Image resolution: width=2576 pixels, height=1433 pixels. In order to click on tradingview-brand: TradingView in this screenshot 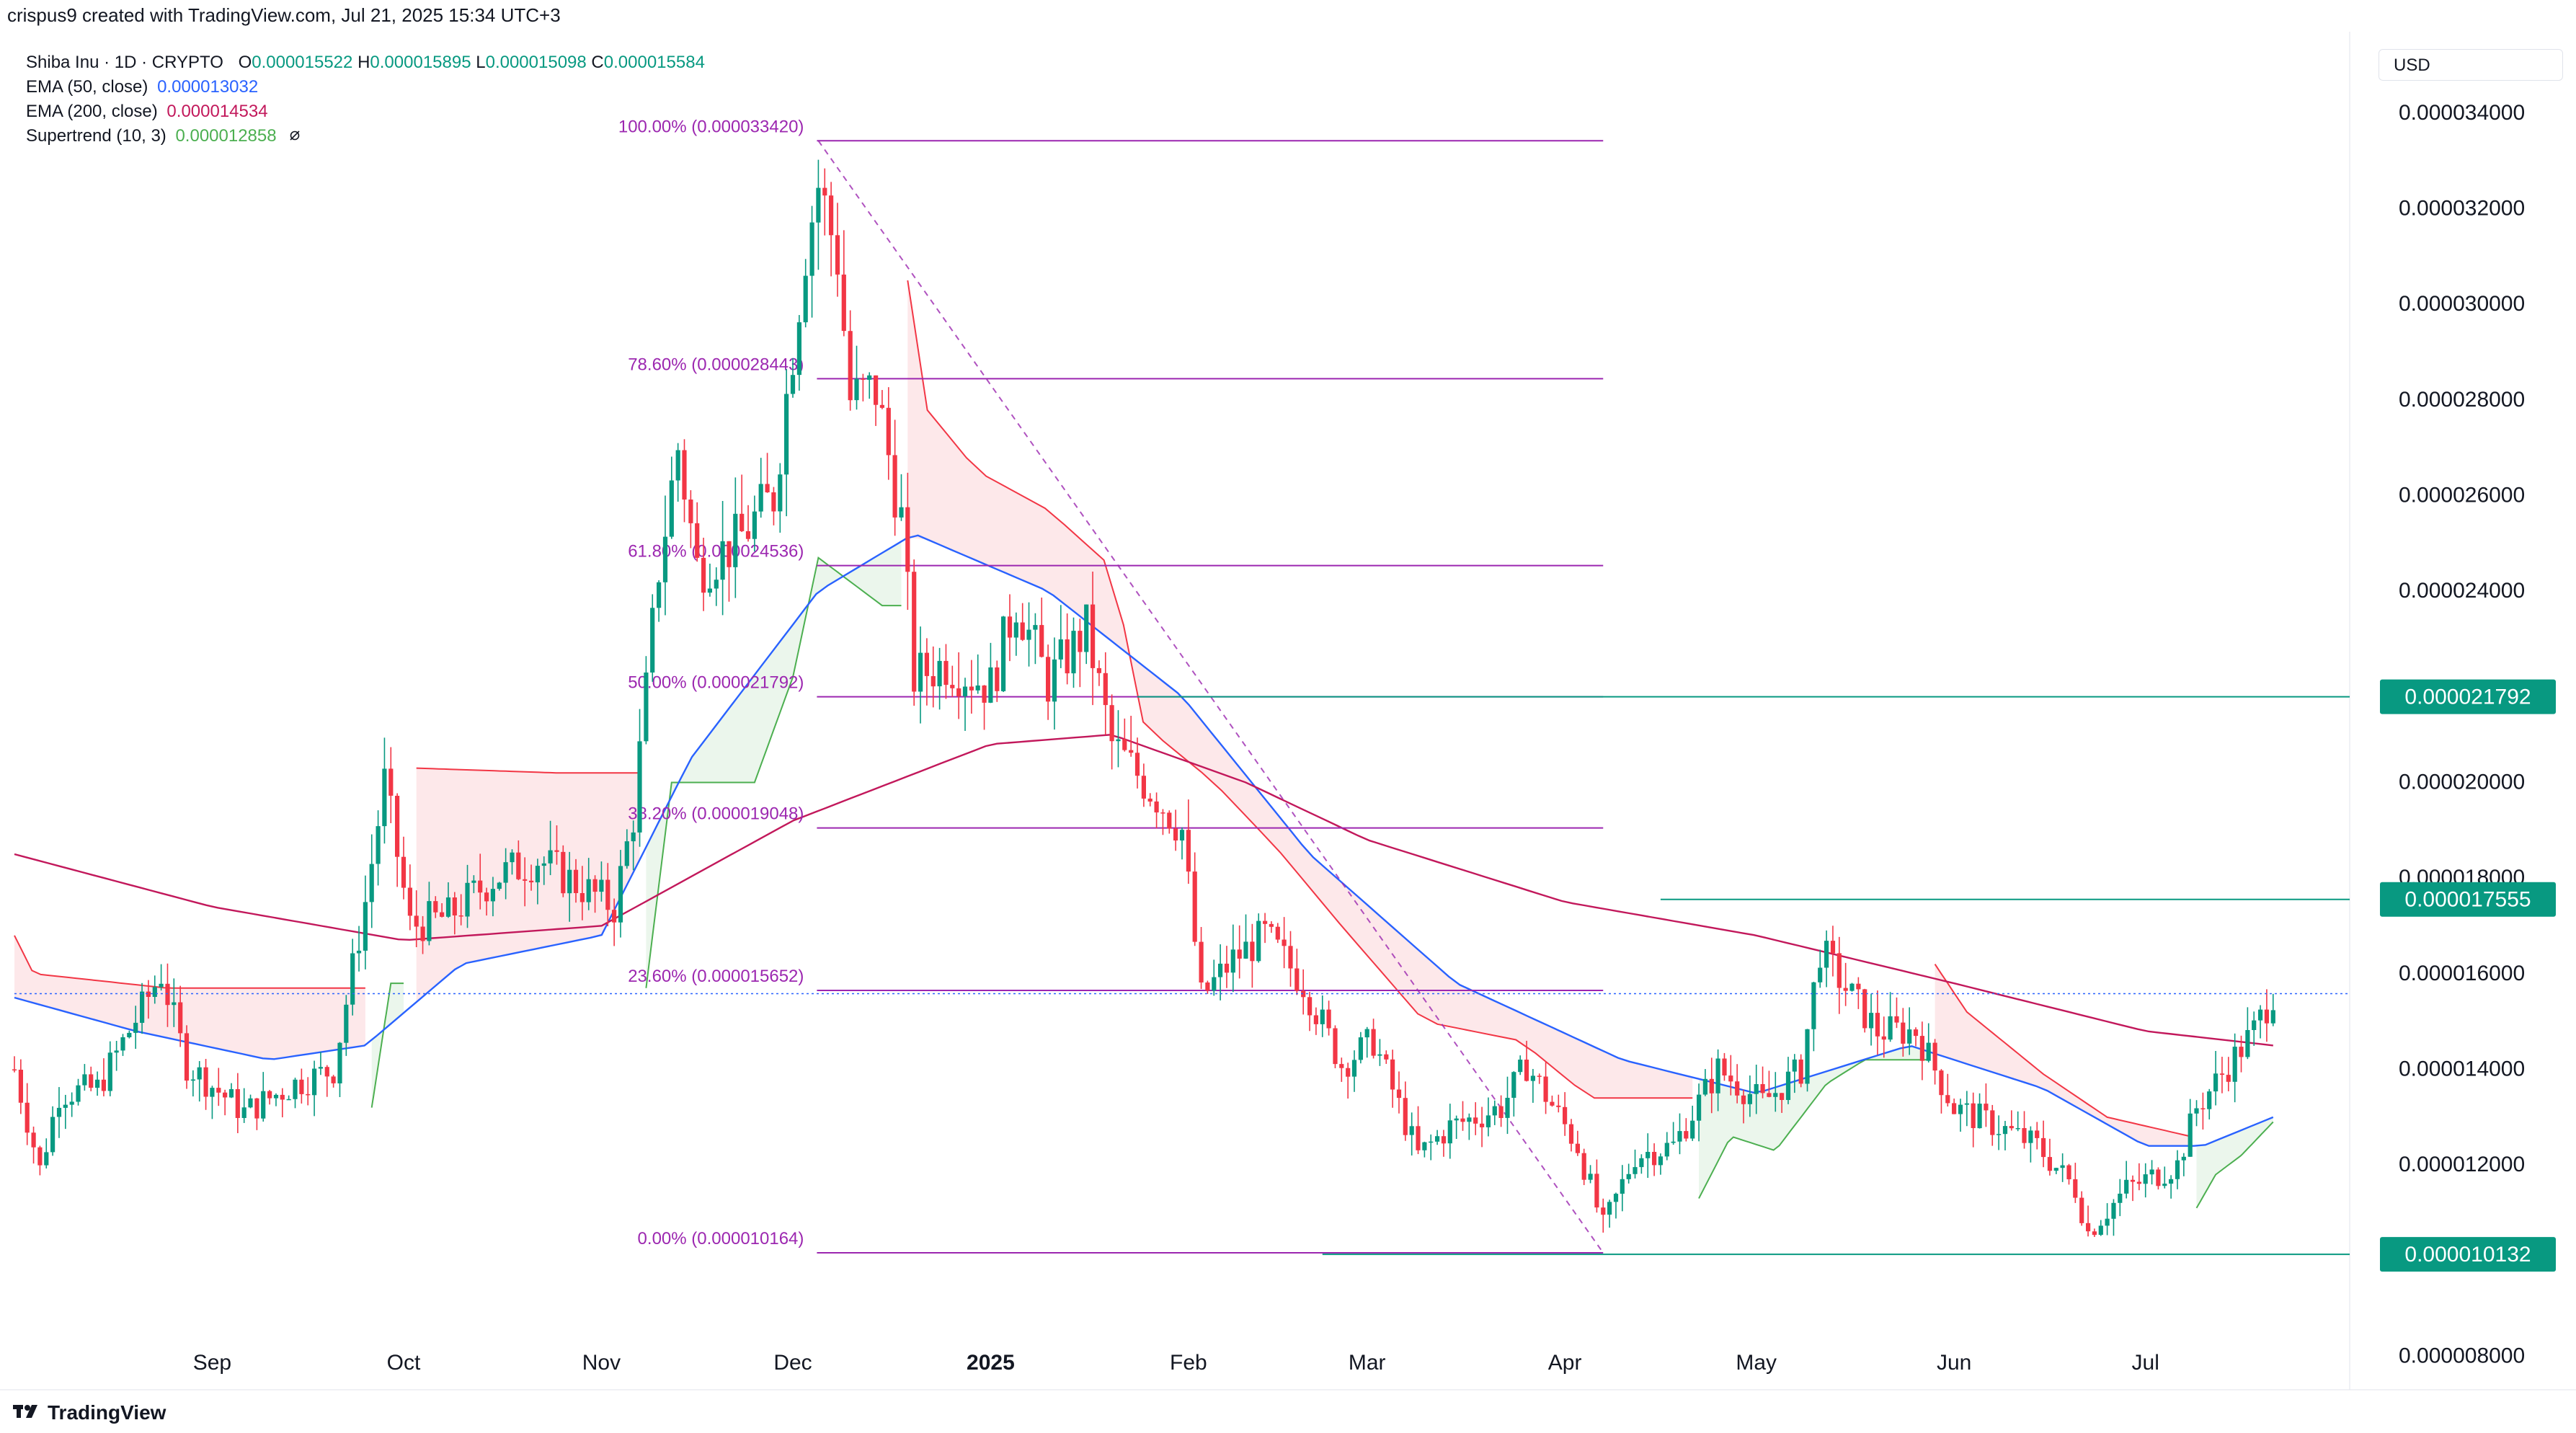, I will do `click(89, 1412)`.